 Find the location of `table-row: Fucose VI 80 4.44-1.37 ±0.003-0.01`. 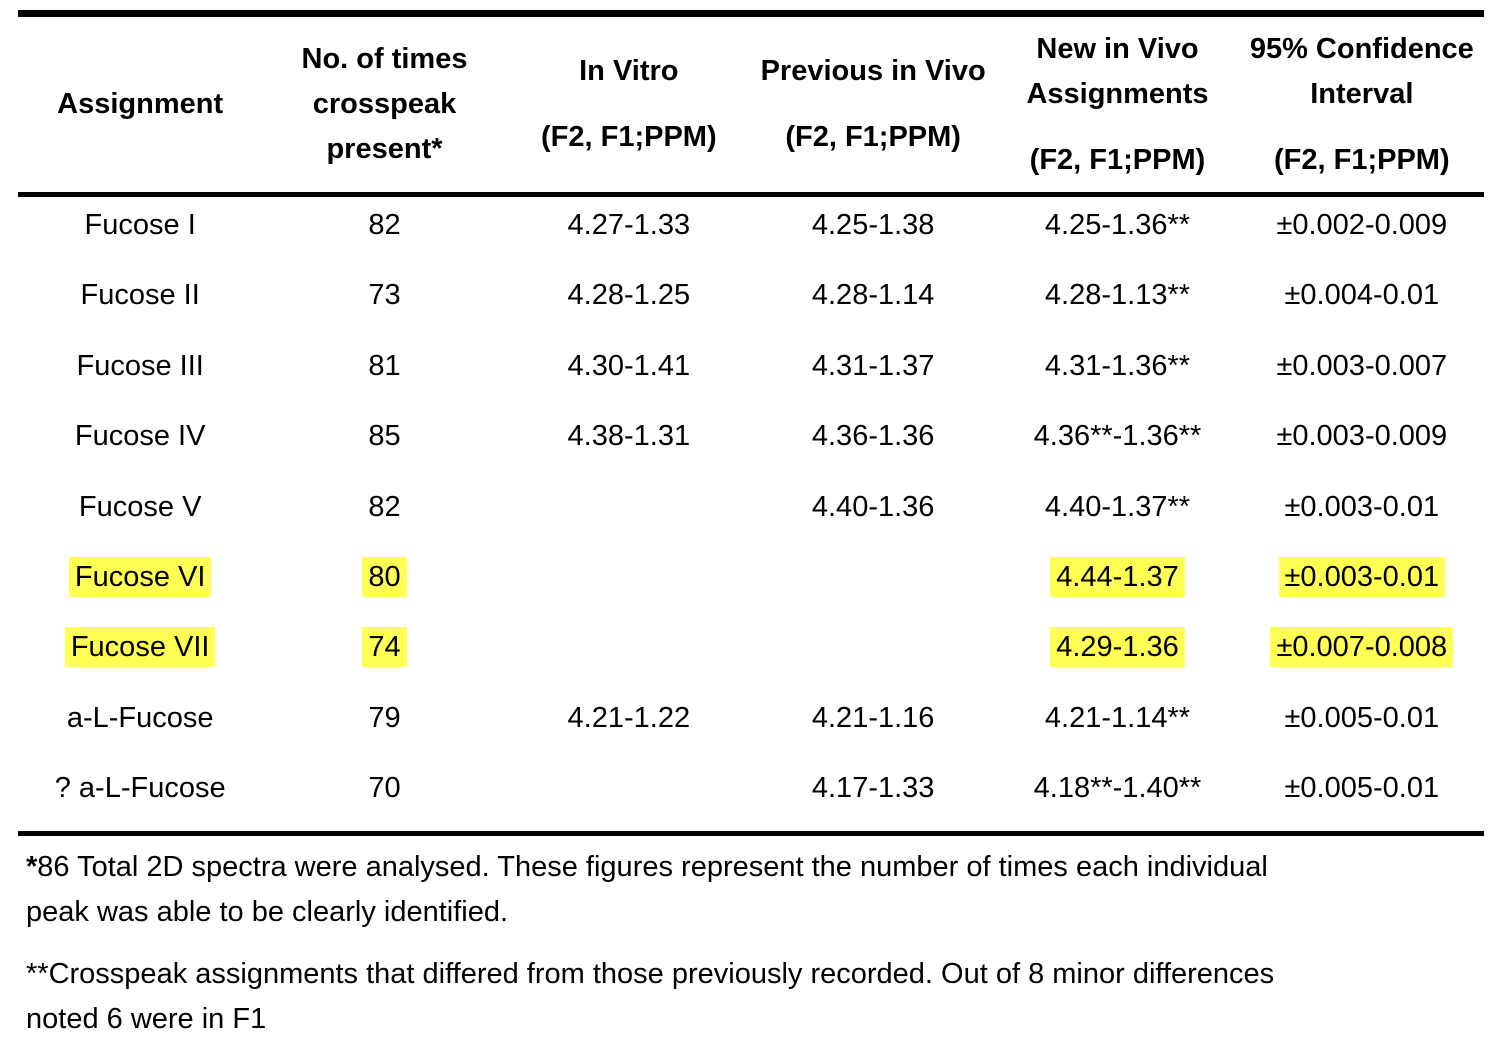

table-row: Fucose VI 80 4.44-1.37 ±0.003-0.01 is located at coordinates (751, 584).